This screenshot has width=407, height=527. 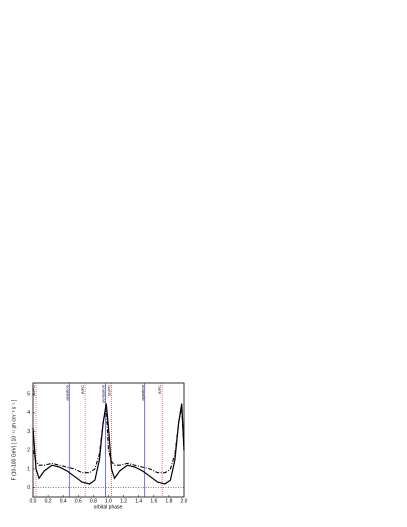 I want to click on y-tick-label: 1, so click(x=28, y=469).